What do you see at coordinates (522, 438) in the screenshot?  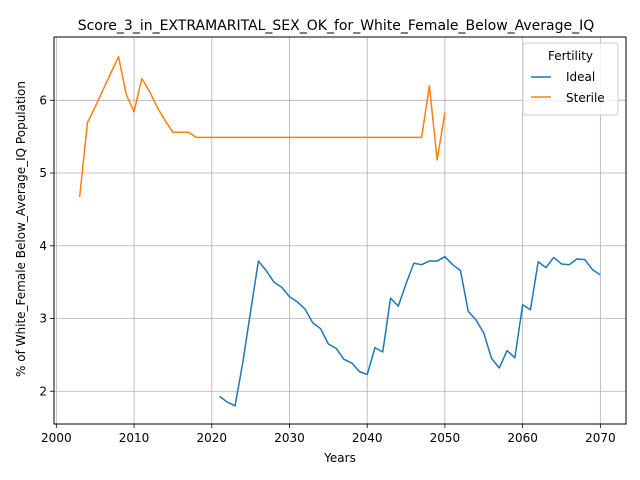 I see `x-tick-label: 2060` at bounding box center [522, 438].